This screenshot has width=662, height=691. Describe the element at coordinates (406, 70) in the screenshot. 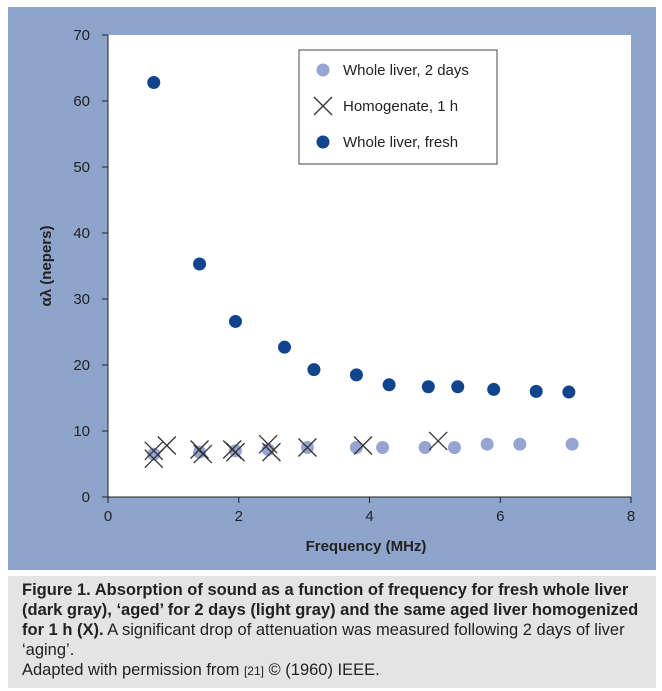

I see `legend-label-whole-liver-2-days: Whole liver, 2 days` at that location.